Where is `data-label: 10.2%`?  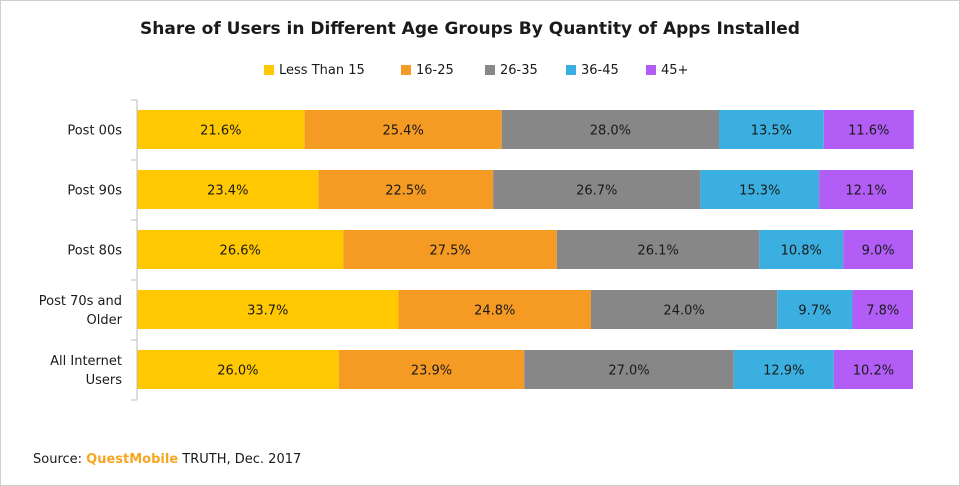 data-label: 10.2% is located at coordinates (873, 371).